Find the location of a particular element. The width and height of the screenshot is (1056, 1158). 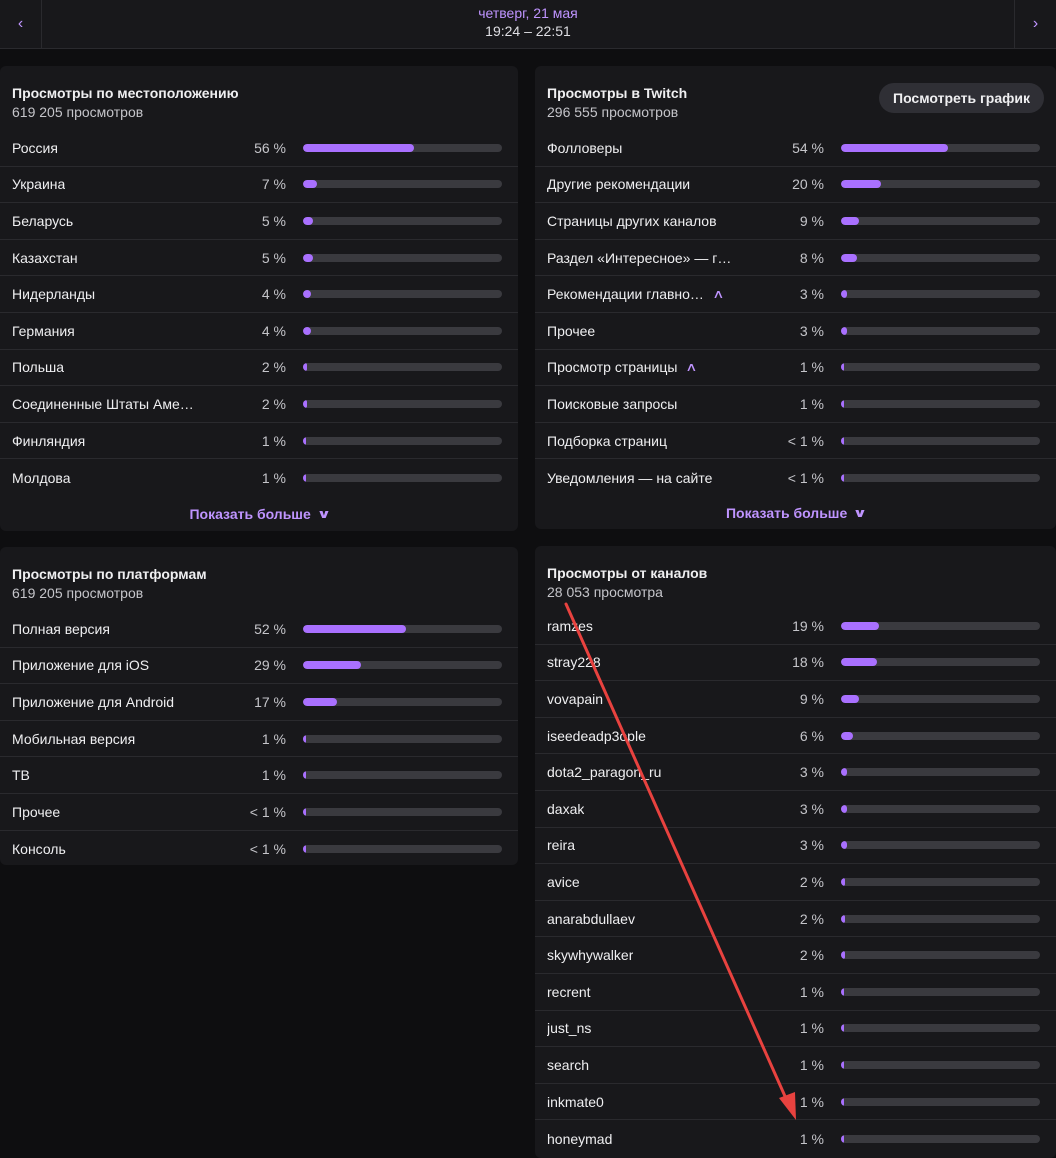

row-percentage: 54 % is located at coordinates (808, 147).